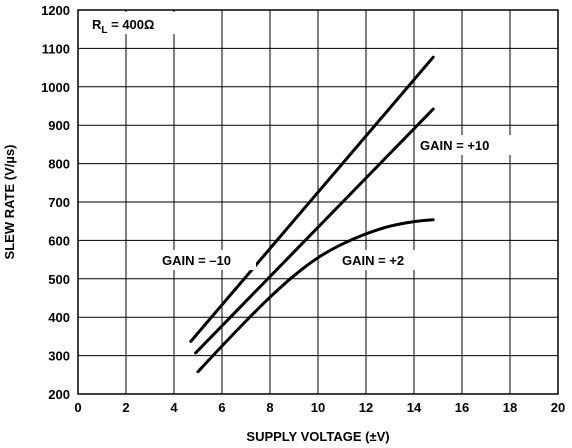 Image resolution: width=572 pixels, height=448 pixels. I want to click on y-tick-label-4: 600, so click(59, 240).